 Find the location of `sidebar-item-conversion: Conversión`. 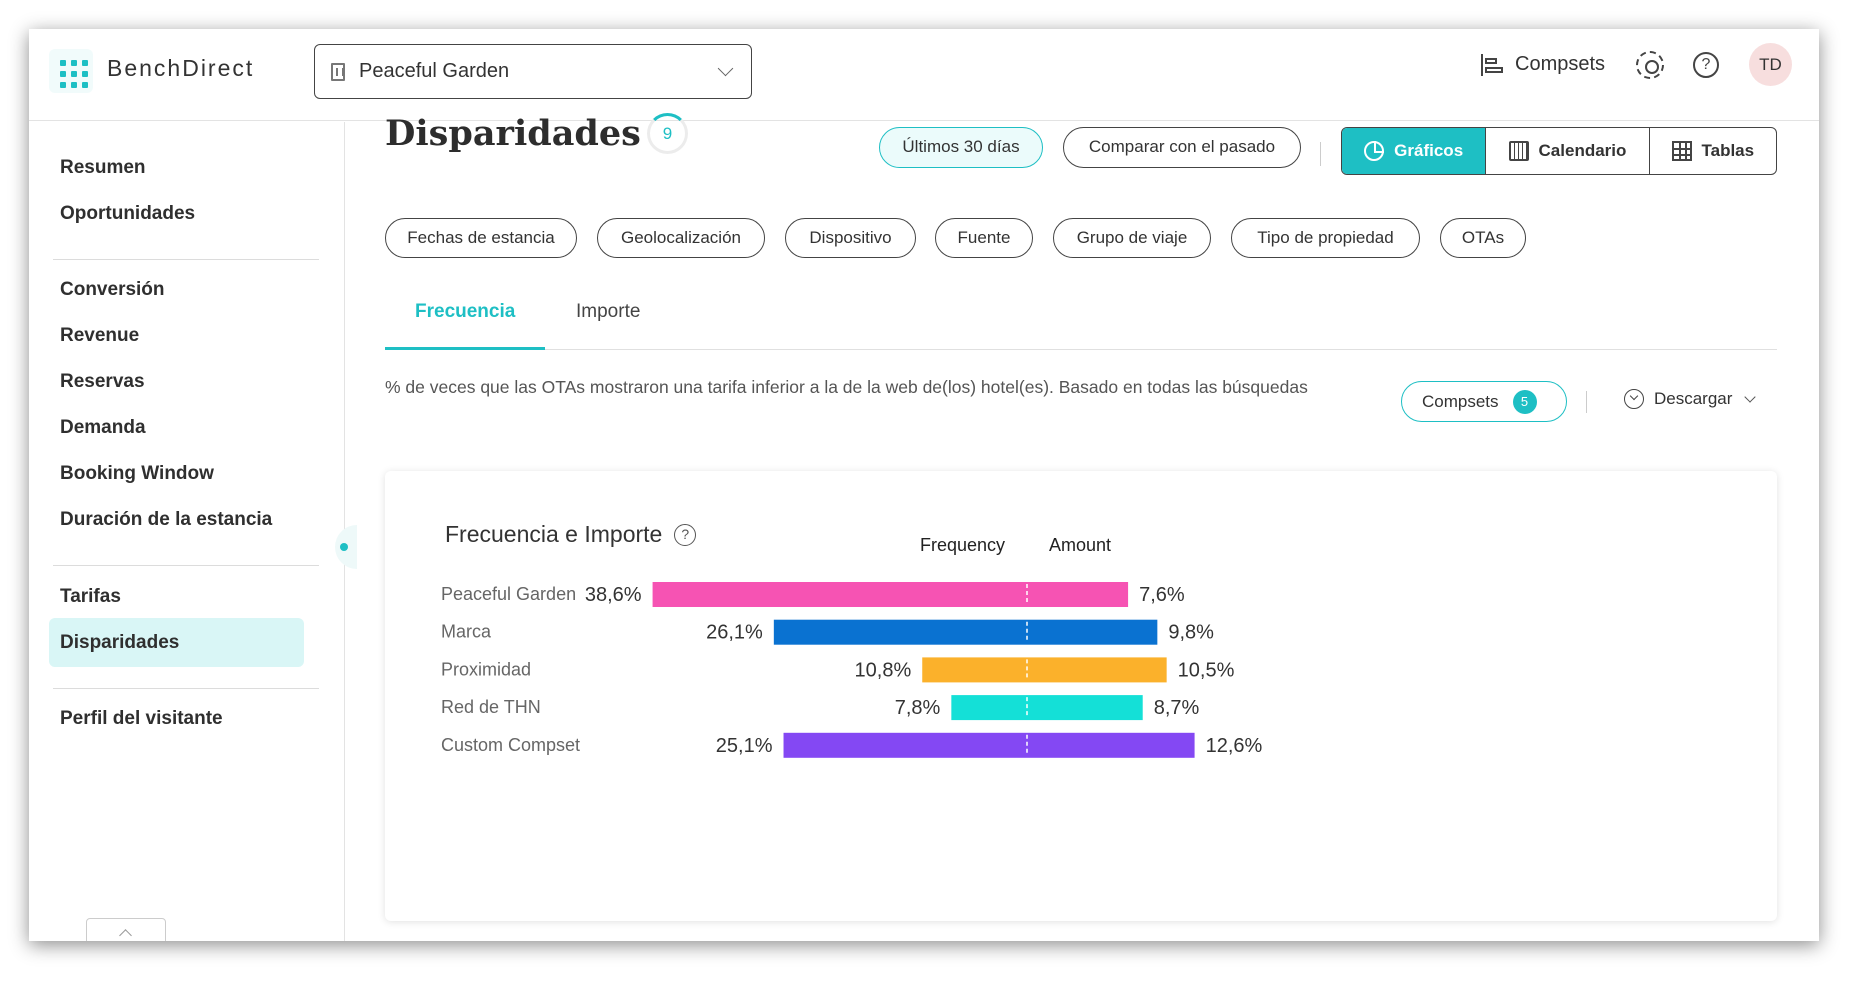

sidebar-item-conversion: Conversión is located at coordinates (112, 289).